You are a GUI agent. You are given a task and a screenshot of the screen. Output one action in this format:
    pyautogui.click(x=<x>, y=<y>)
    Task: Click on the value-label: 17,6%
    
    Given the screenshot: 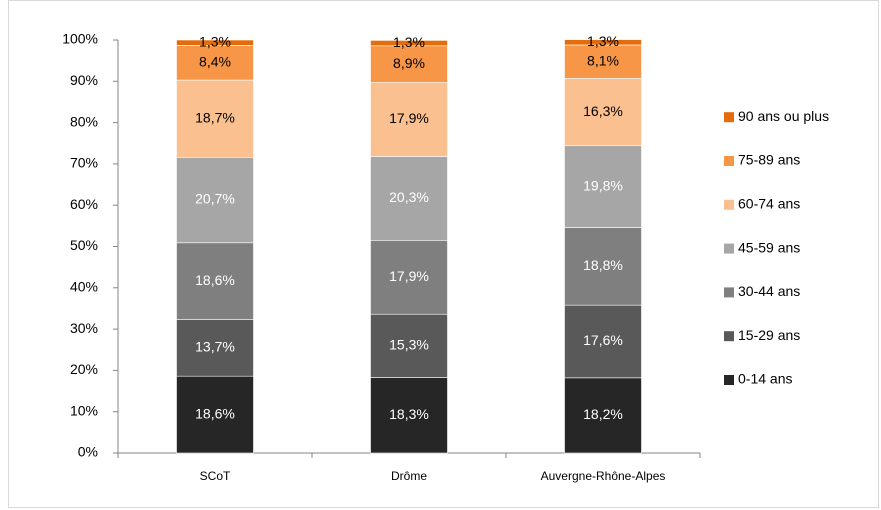 What is the action you would take?
    pyautogui.click(x=603, y=340)
    